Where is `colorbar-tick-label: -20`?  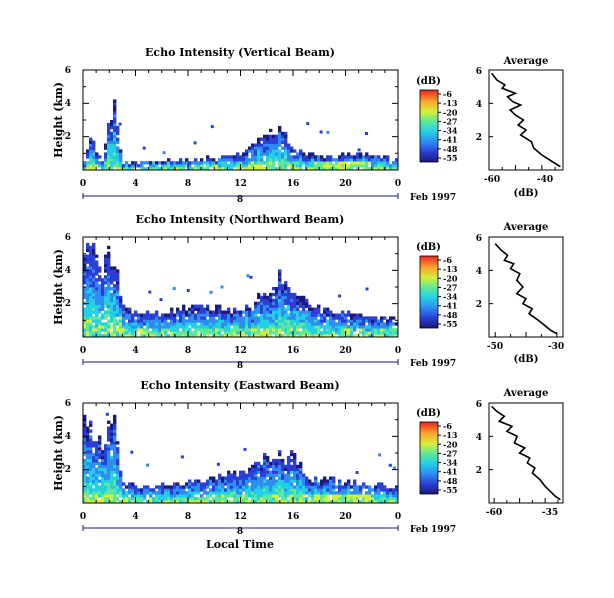 colorbar-tick-label: -20 is located at coordinates (450, 278).